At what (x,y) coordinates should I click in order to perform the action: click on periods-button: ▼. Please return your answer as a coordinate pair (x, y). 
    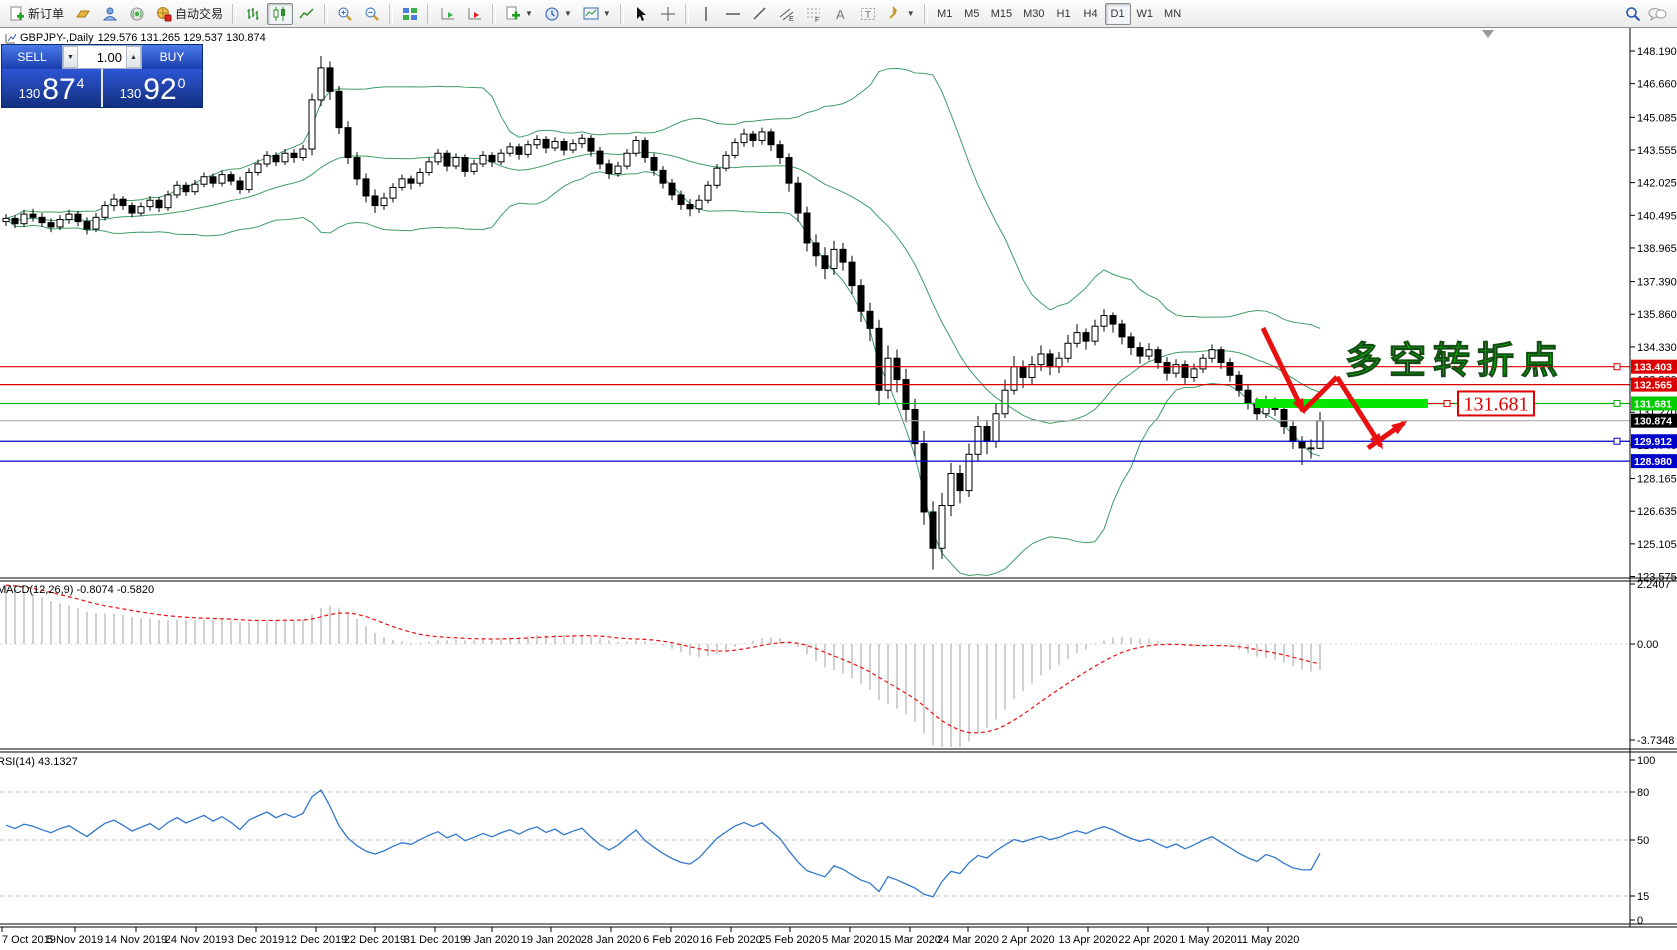
    Looking at the image, I should click on (558, 14).